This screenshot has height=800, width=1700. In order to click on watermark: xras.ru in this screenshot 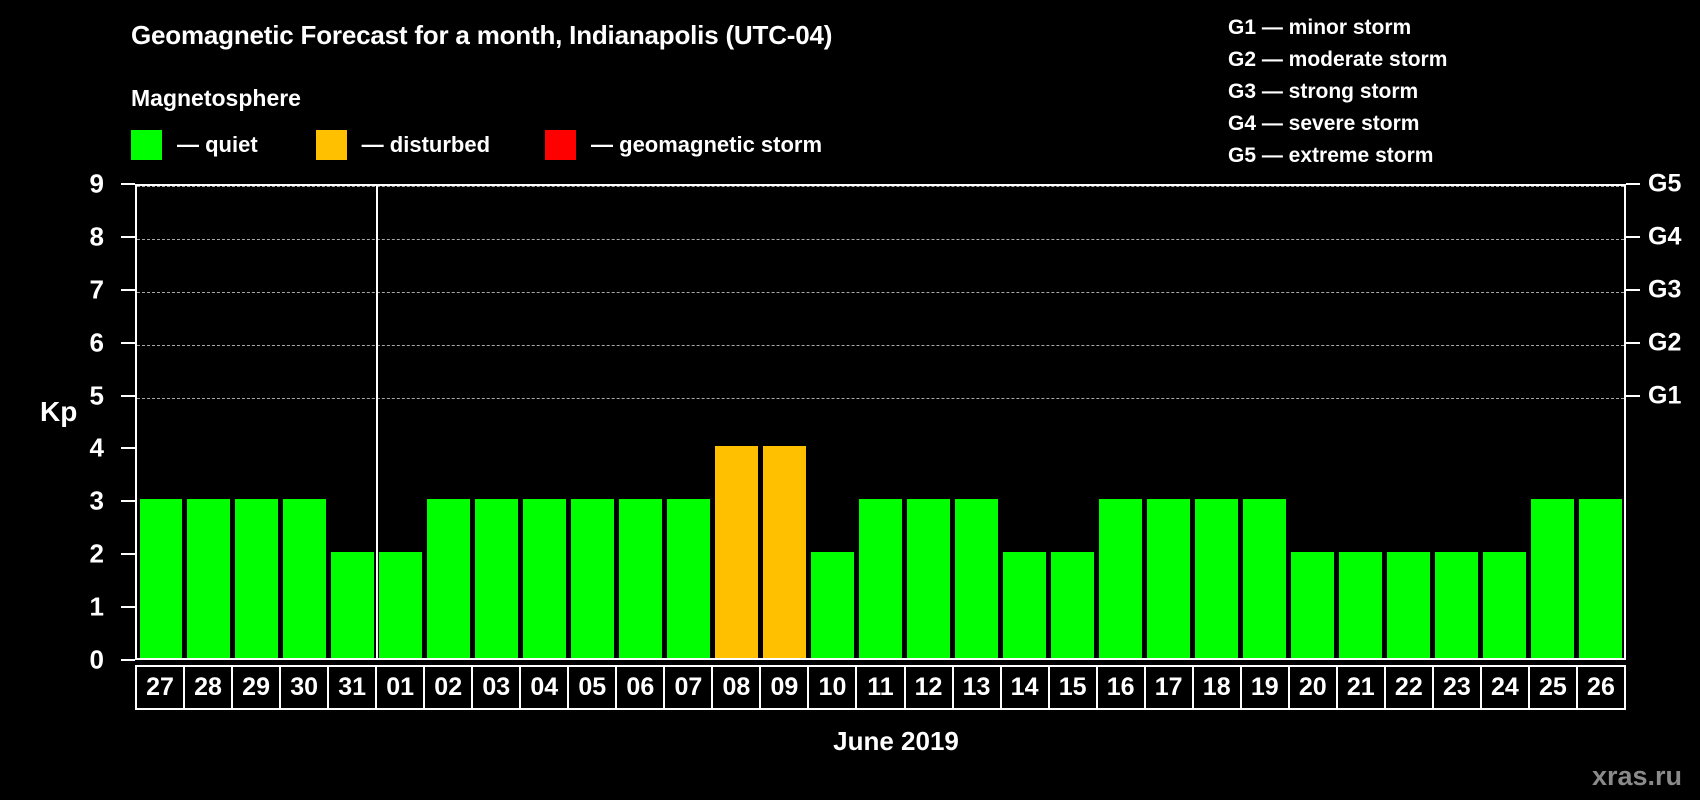, I will do `click(1636, 776)`.